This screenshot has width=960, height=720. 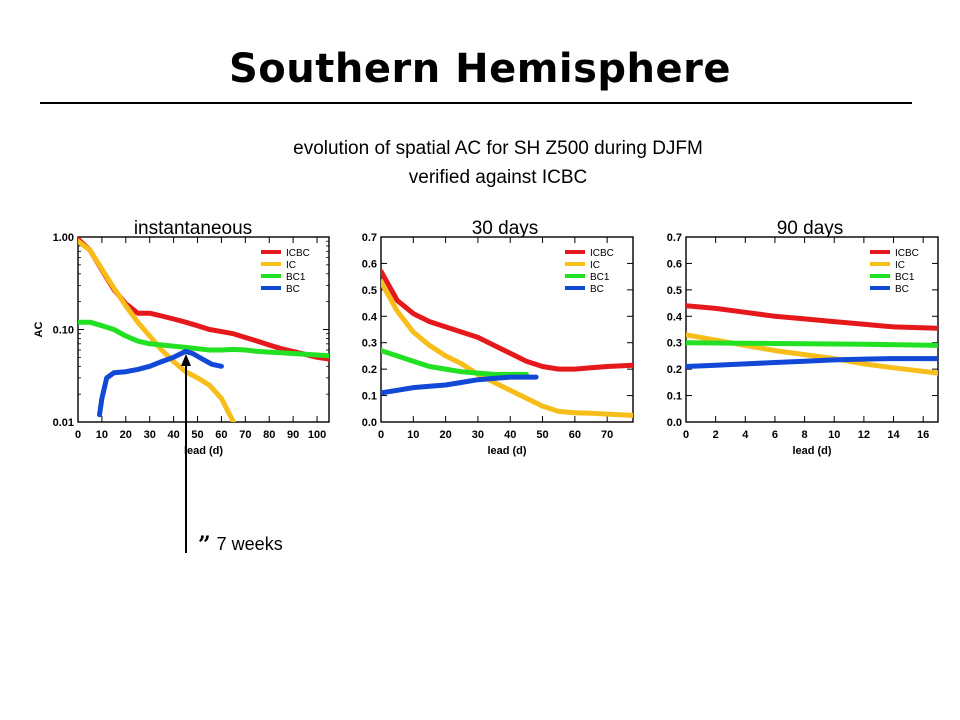 What do you see at coordinates (249, 544) in the screenshot?
I see `annotation-label: 7 weeks` at bounding box center [249, 544].